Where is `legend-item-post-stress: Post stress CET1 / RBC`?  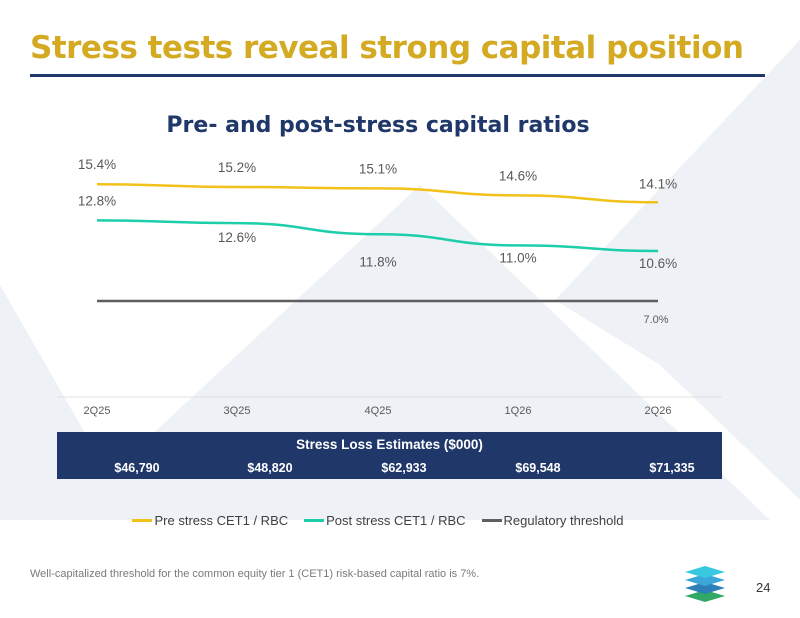
legend-item-post-stress: Post stress CET1 / RBC is located at coordinates (385, 520).